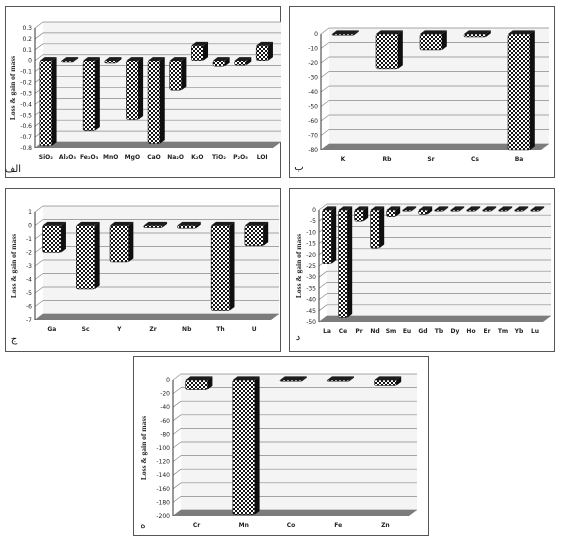 This screenshot has width=562, height=542. I want to click on bar-Zr, so click(155, 224).